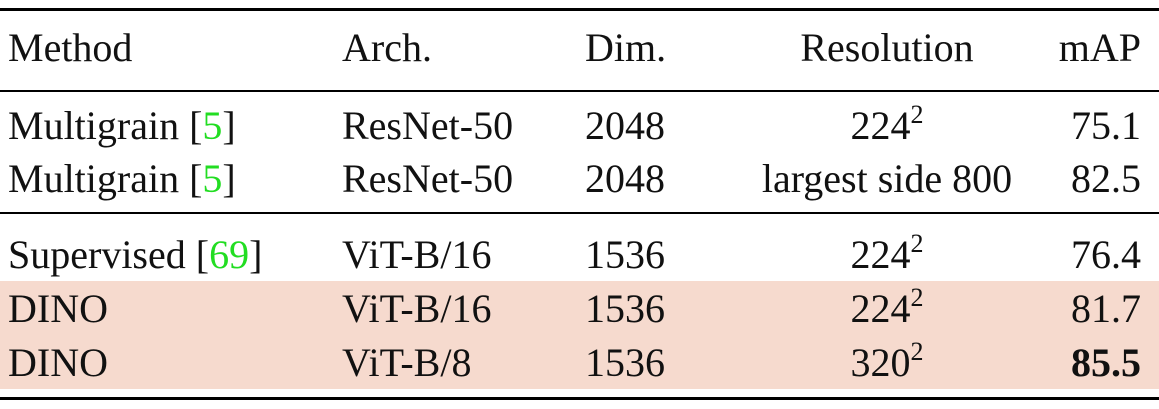  I want to click on table-row: Supervised [69] ViT-B/16 1536 2242 76.4, so click(579, 255).